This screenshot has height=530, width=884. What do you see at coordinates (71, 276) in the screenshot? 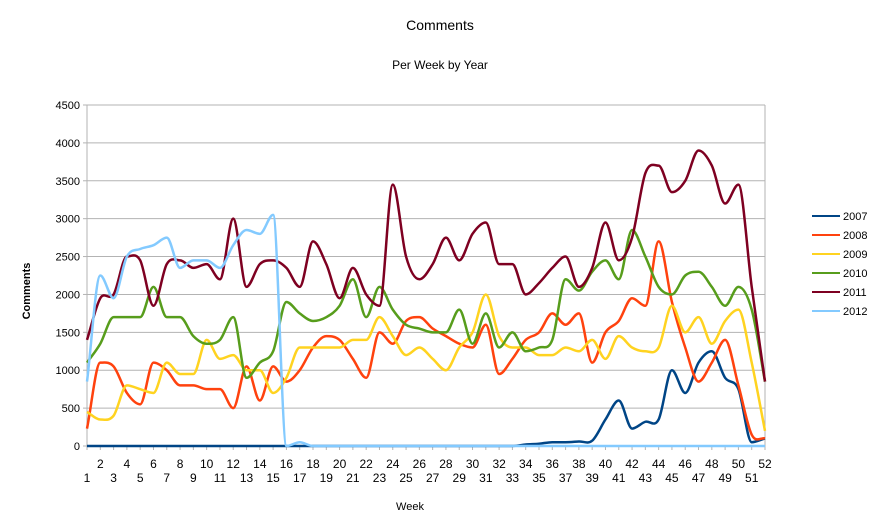
I see `y-axis-ticks: 0 500 1000 1500 2000 2500 3000 3500 4000 4500` at bounding box center [71, 276].